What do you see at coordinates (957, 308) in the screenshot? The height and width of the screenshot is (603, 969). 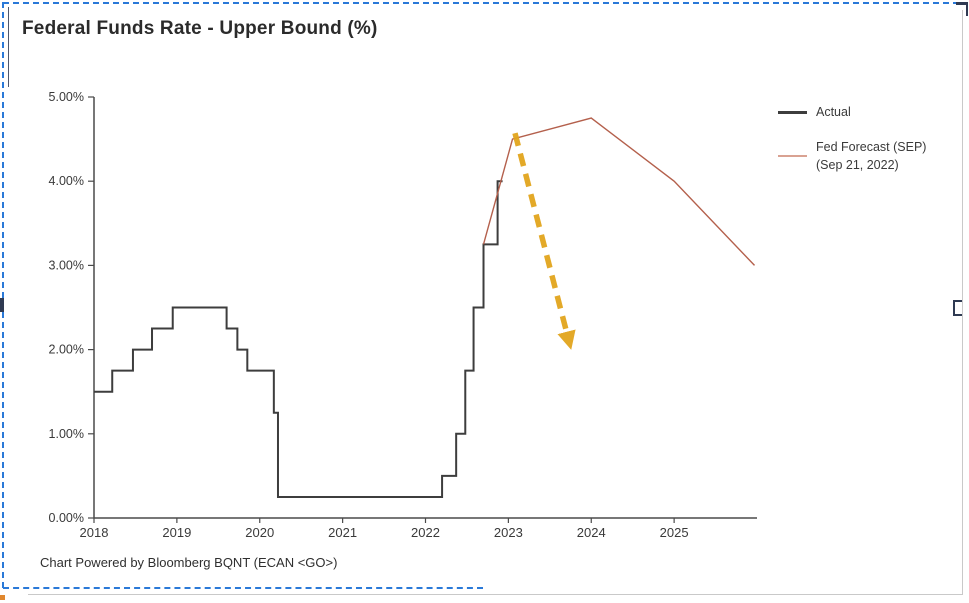 I see `crop-handle-mid-right` at bounding box center [957, 308].